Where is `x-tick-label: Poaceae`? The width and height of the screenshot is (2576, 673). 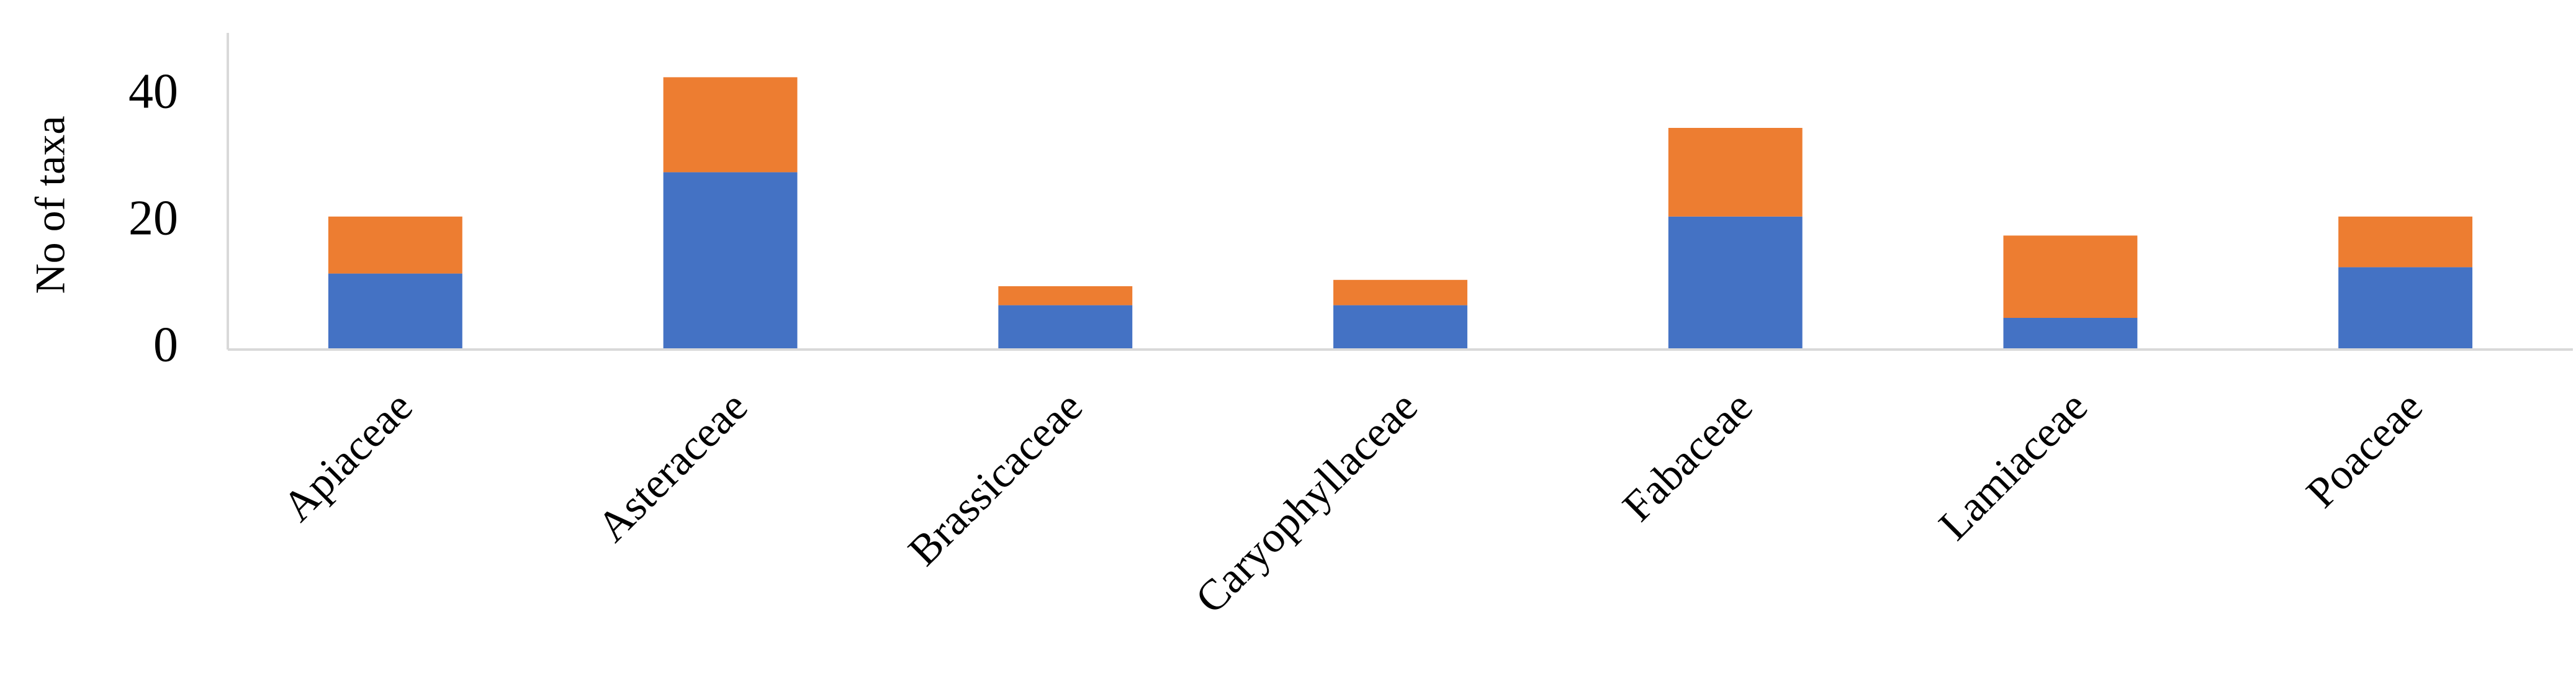
x-tick-label: Poaceae is located at coordinates (2364, 449).